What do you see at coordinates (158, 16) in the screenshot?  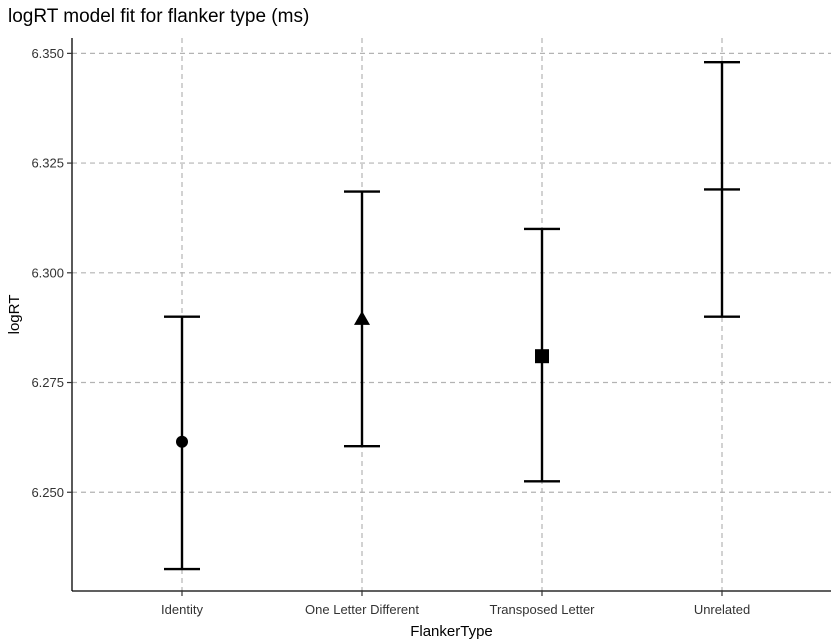 I see `chart-title: logRT model fit for flanker type (ms)` at bounding box center [158, 16].